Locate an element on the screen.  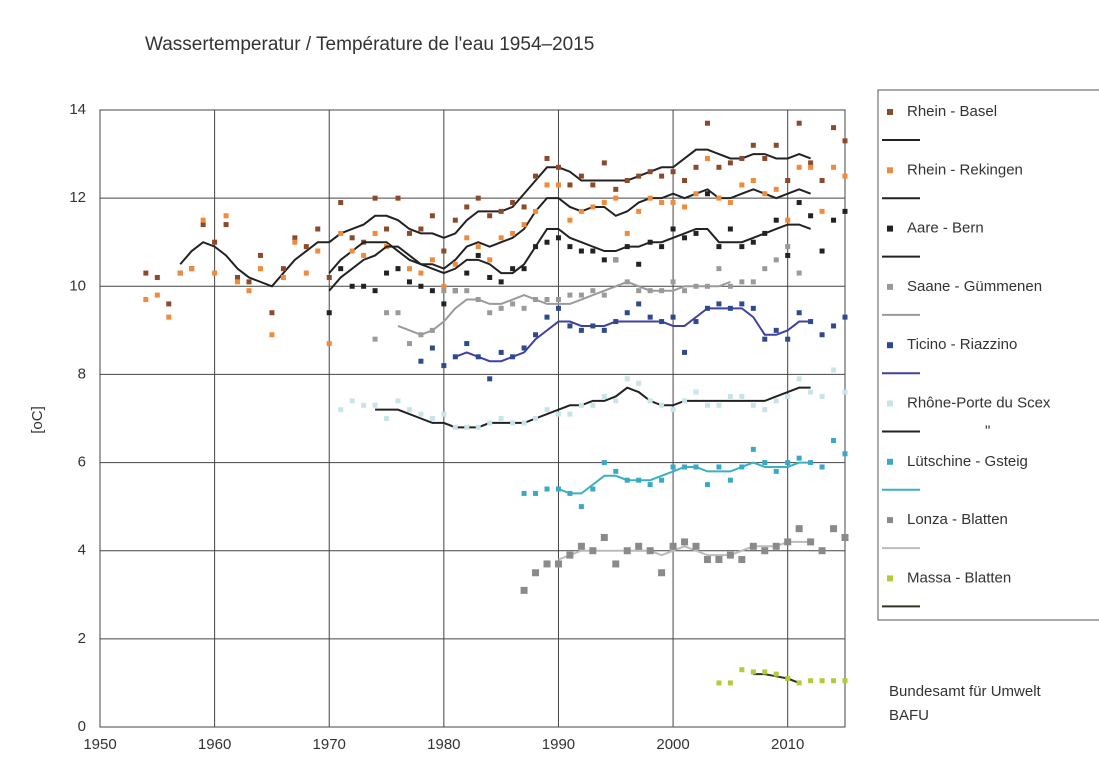
legend-label: Ticino - Riazzino is located at coordinates (962, 344).